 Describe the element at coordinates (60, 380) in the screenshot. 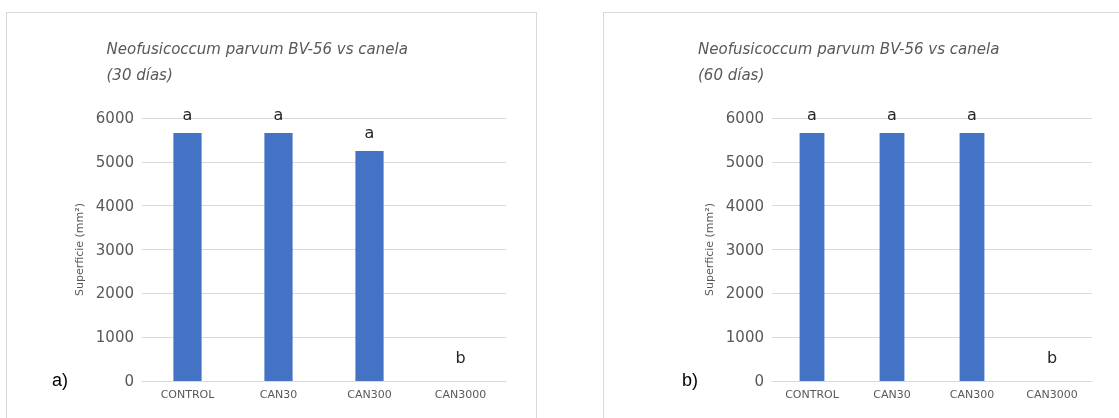

I see `text: a)` at that location.